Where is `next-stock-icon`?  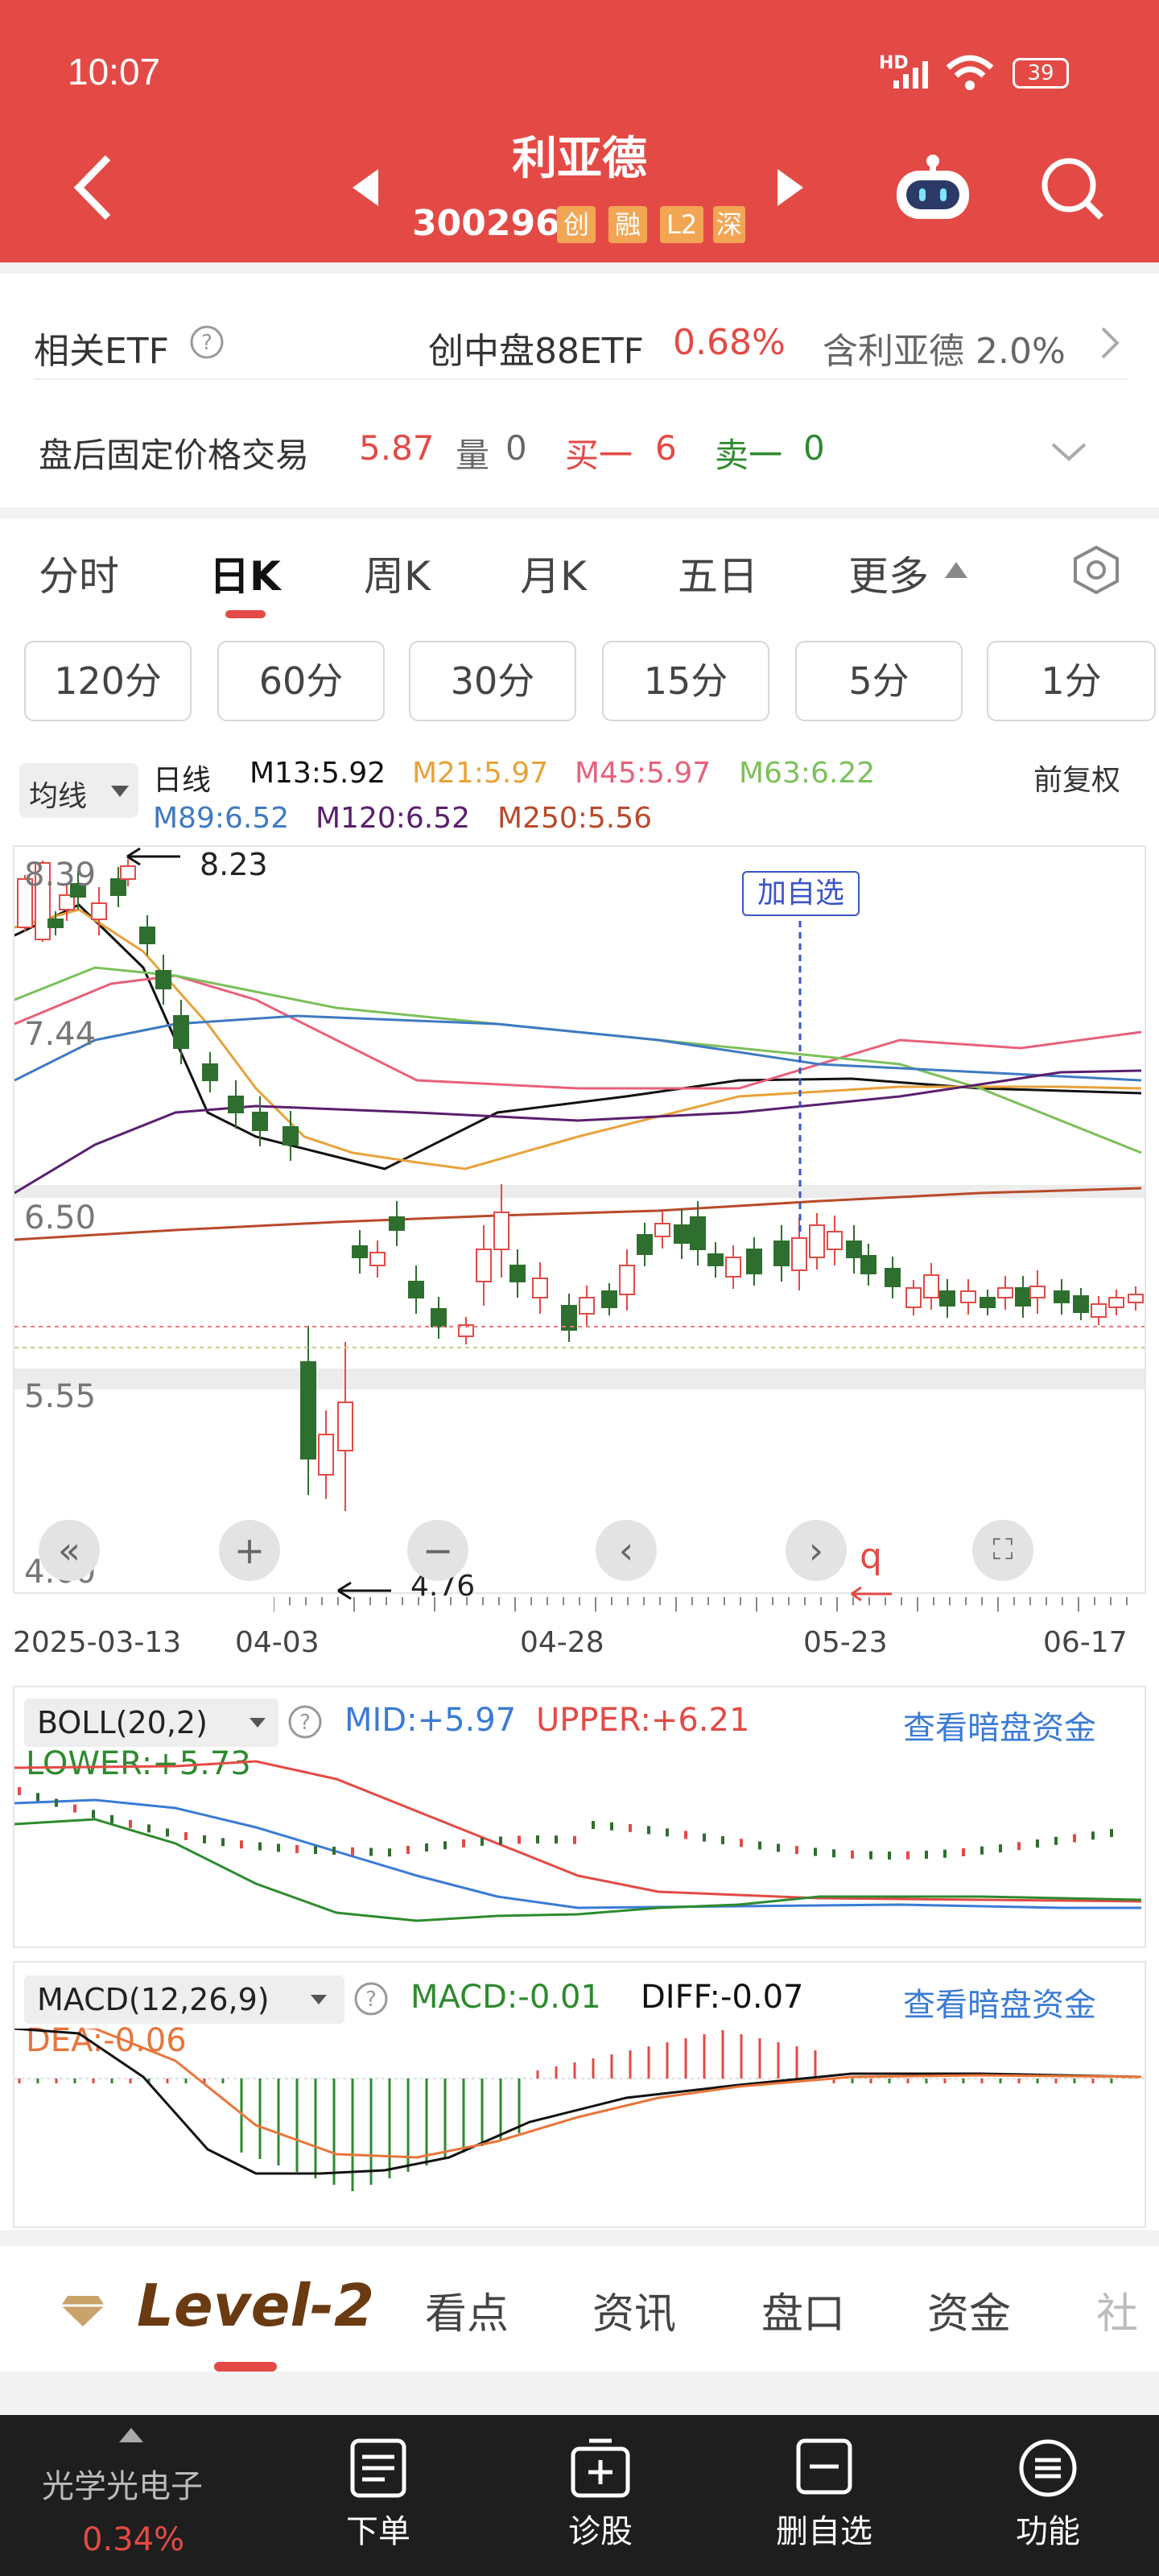
next-stock-icon is located at coordinates (790, 187).